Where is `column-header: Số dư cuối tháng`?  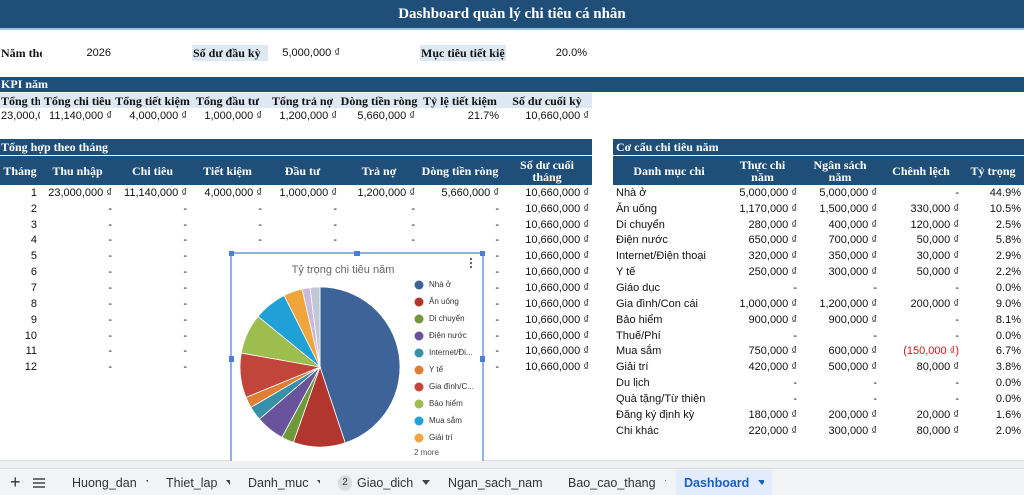 column-header: Số dư cuối tháng is located at coordinates (547, 170).